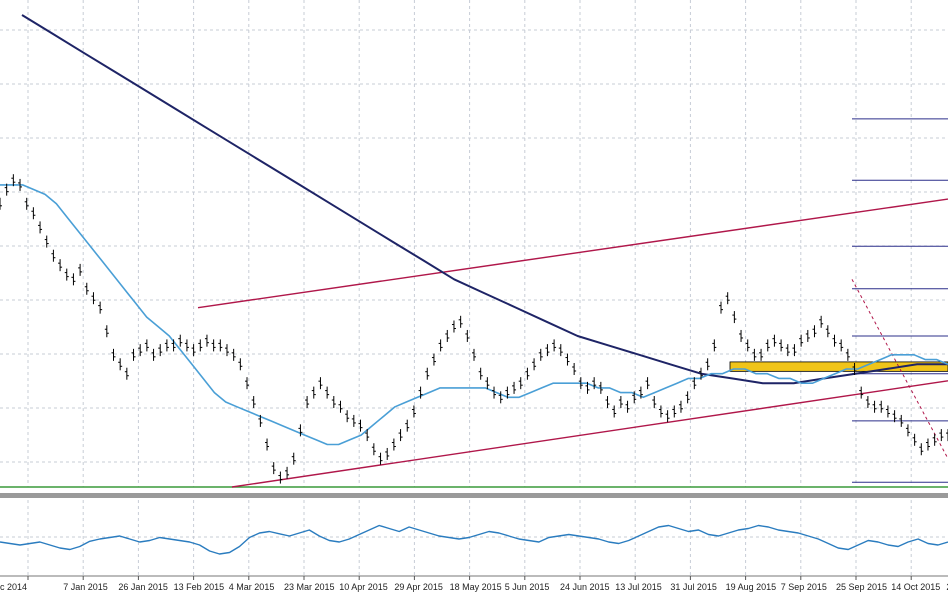 Image resolution: width=948 pixels, height=598 pixels. Describe the element at coordinates (13, 587) in the screenshot. I see `x-tick-label: c 2014` at that location.